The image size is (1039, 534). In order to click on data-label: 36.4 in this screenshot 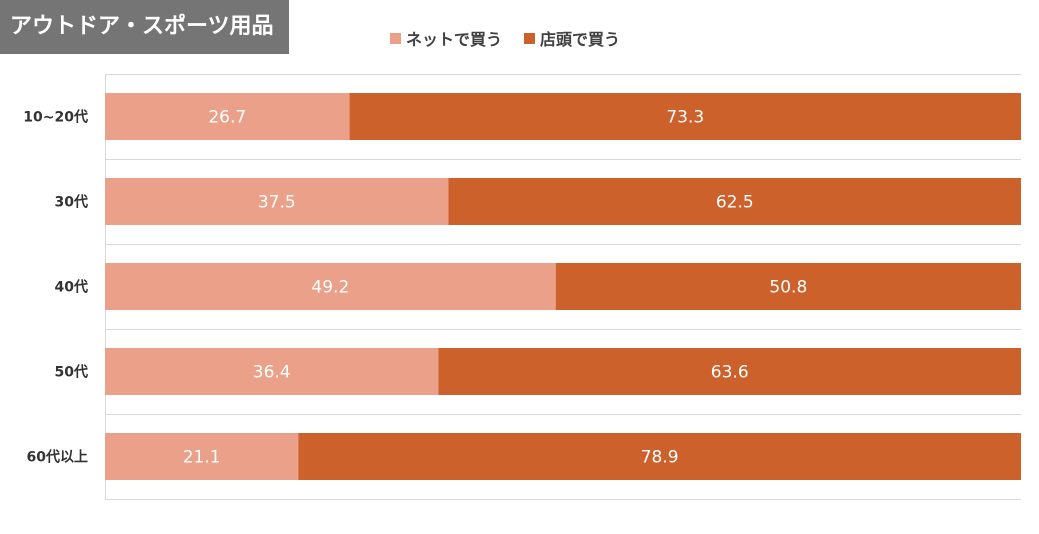, I will do `click(272, 373)`.